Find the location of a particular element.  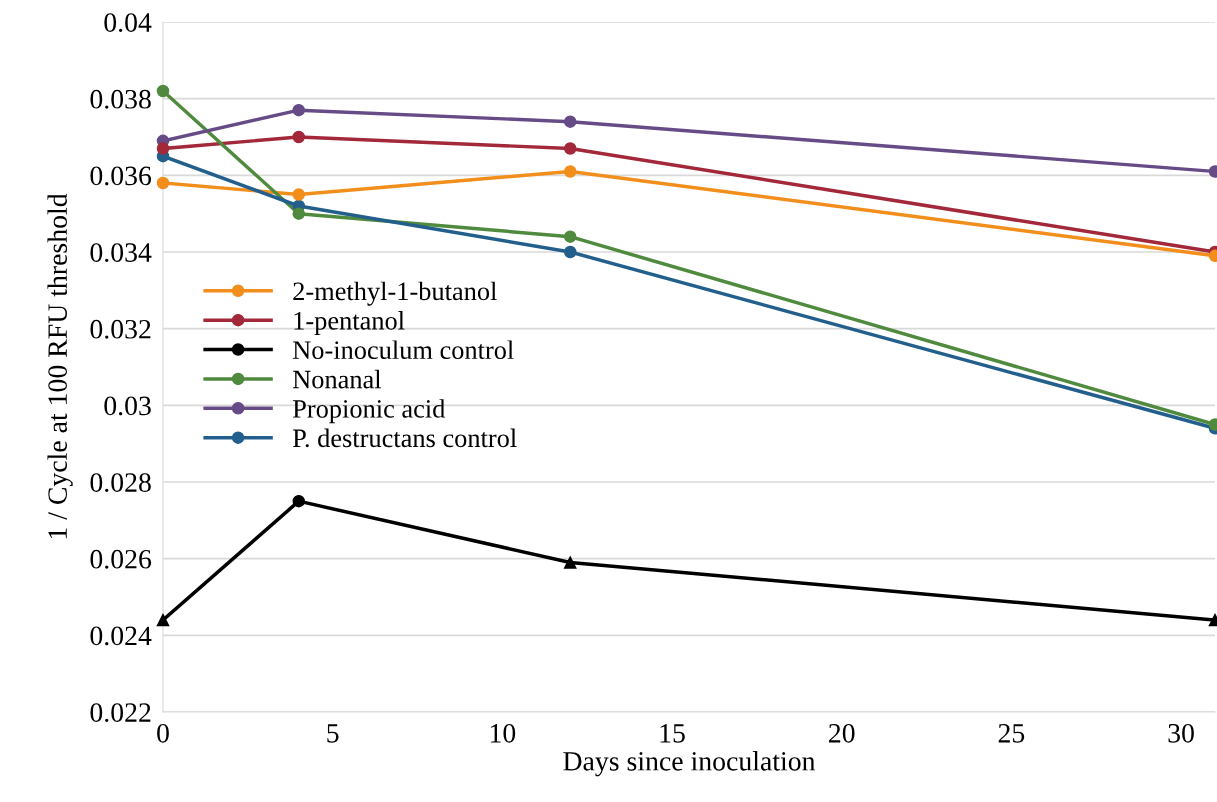

x-tick-label: 10 is located at coordinates (503, 733).